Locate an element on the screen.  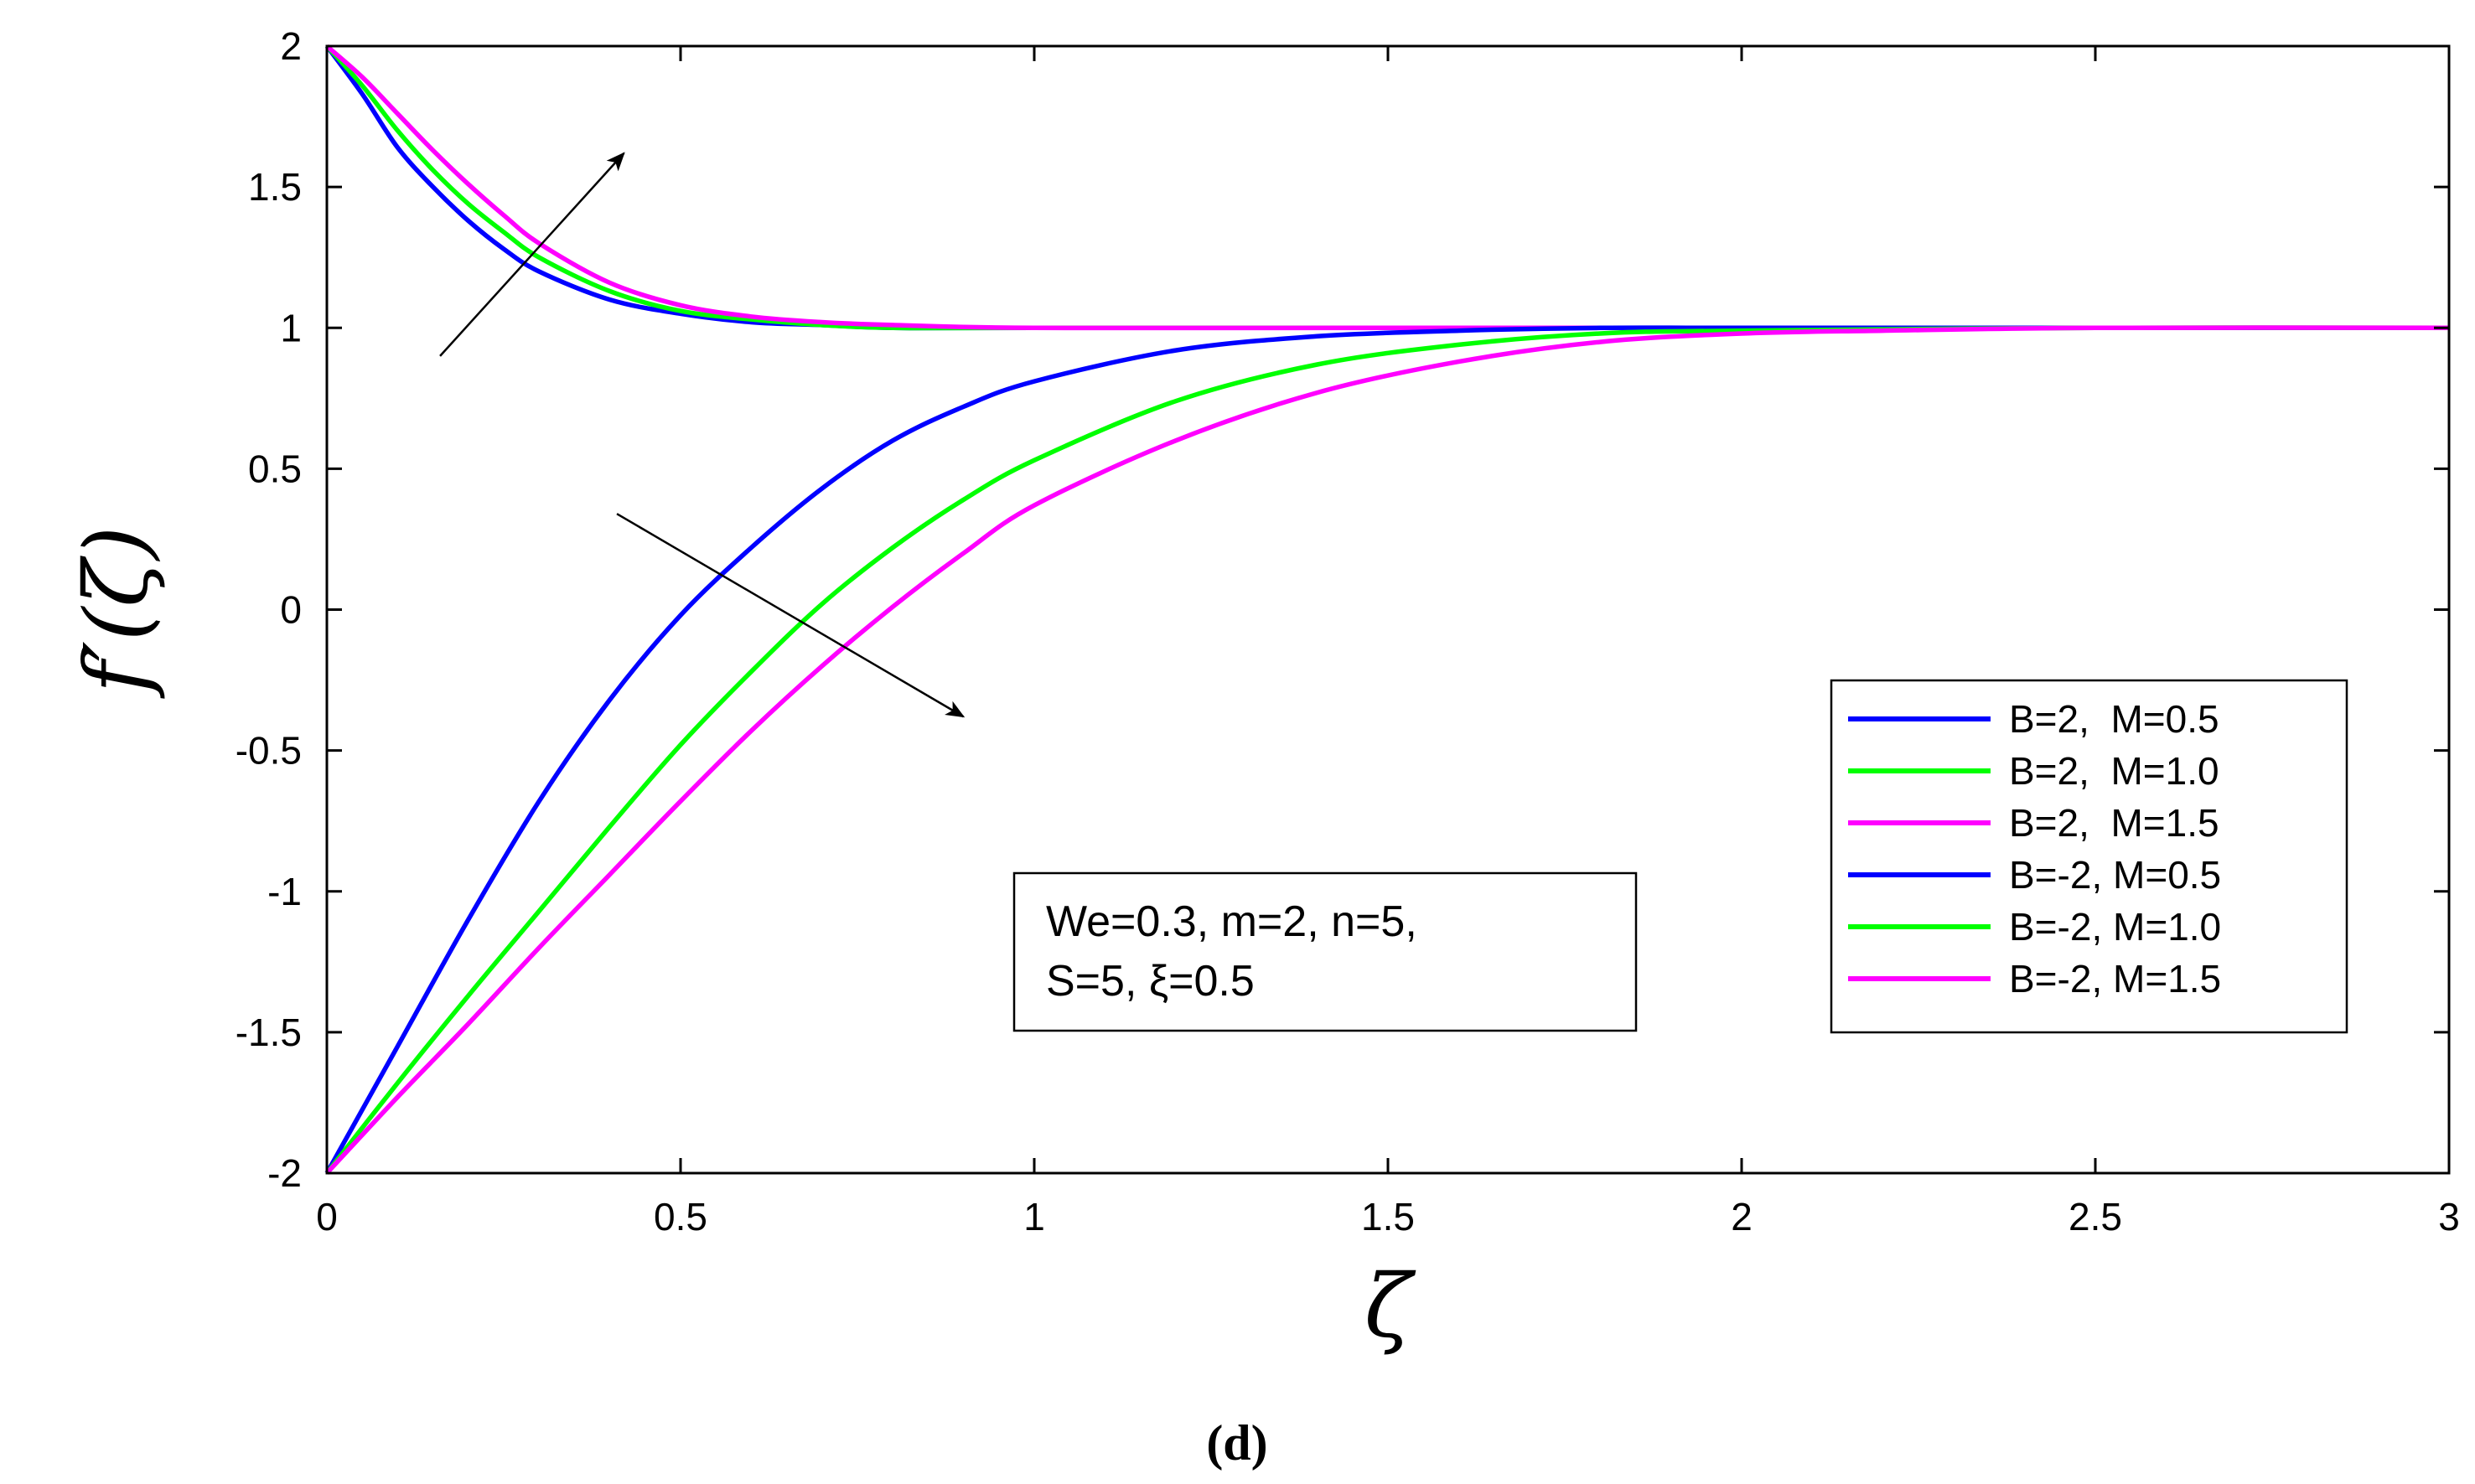
y-axis-label: f′(ζ) is located at coordinates (116, 613).